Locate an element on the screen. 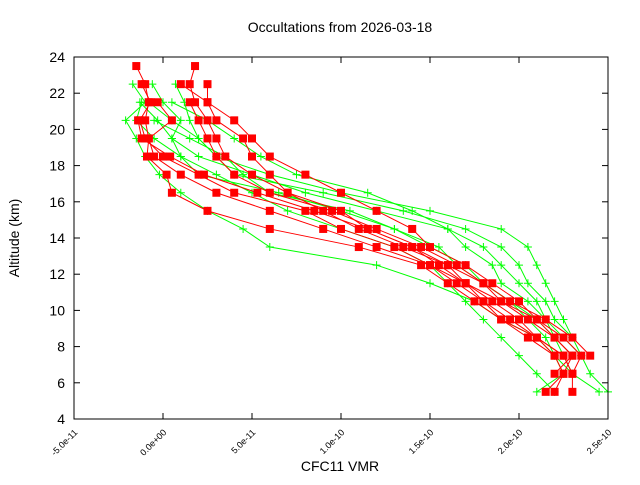 The height and width of the screenshot is (485, 640). y-tick-label: 18 is located at coordinates (57, 166).